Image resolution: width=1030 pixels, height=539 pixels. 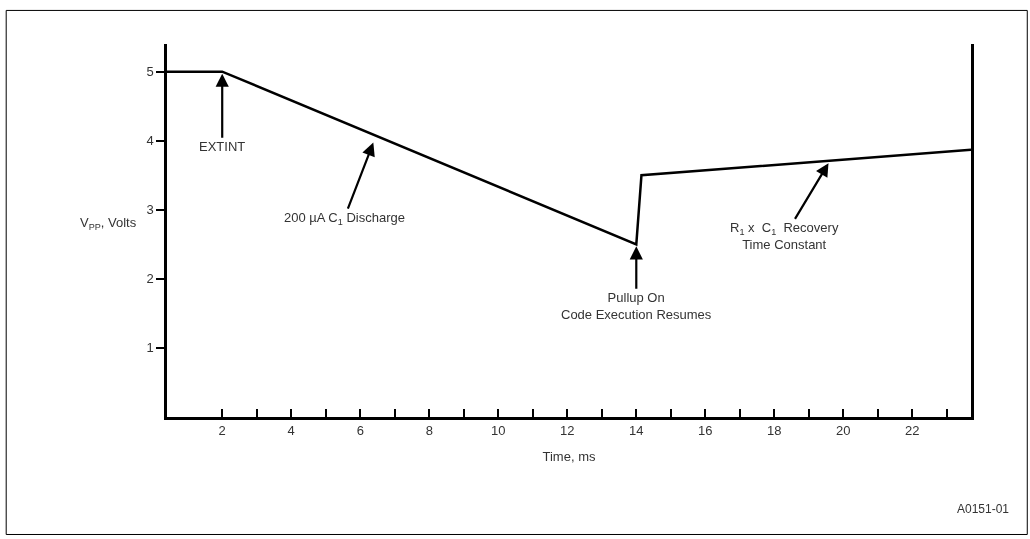 What do you see at coordinates (636, 306) in the screenshot?
I see `annotation: Pullup On Code Execution Resumes` at bounding box center [636, 306].